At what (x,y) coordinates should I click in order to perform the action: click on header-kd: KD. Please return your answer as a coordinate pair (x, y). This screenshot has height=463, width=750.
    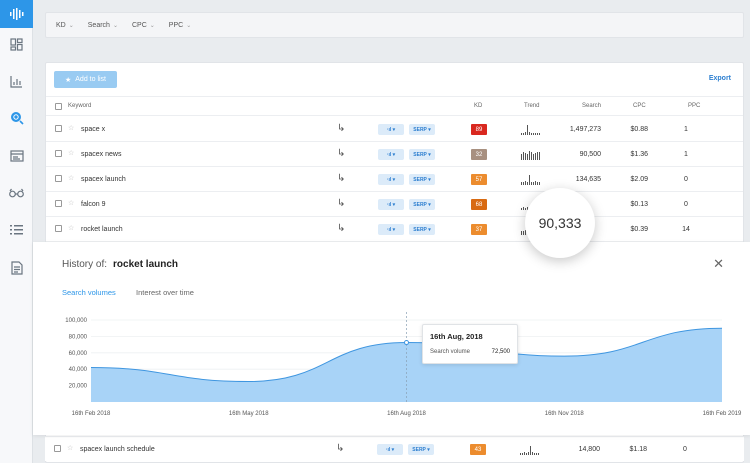
    Looking at the image, I should click on (478, 106).